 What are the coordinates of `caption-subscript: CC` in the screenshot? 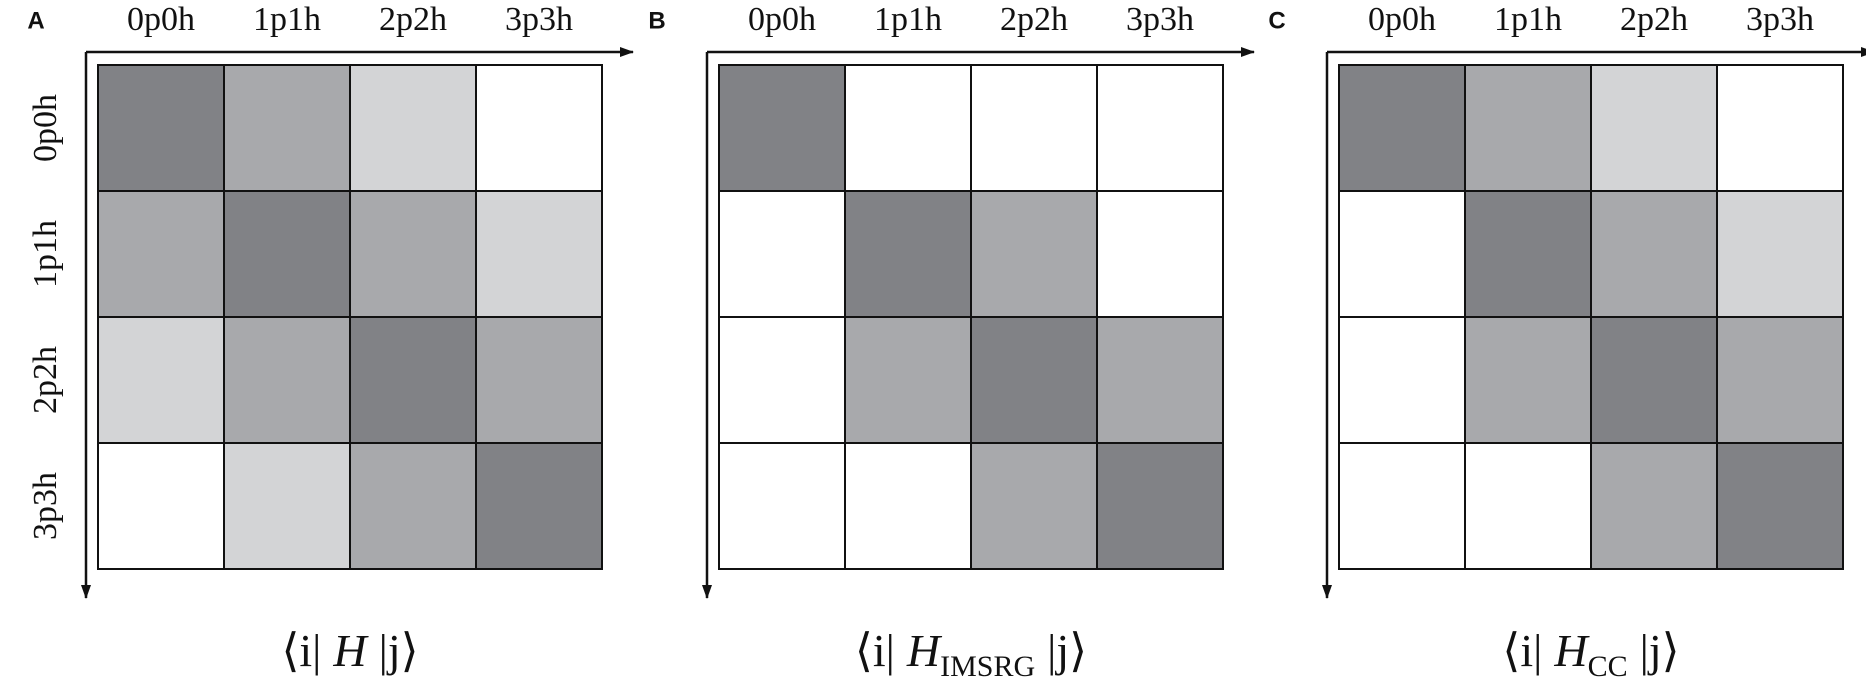 It's located at (1608, 666).